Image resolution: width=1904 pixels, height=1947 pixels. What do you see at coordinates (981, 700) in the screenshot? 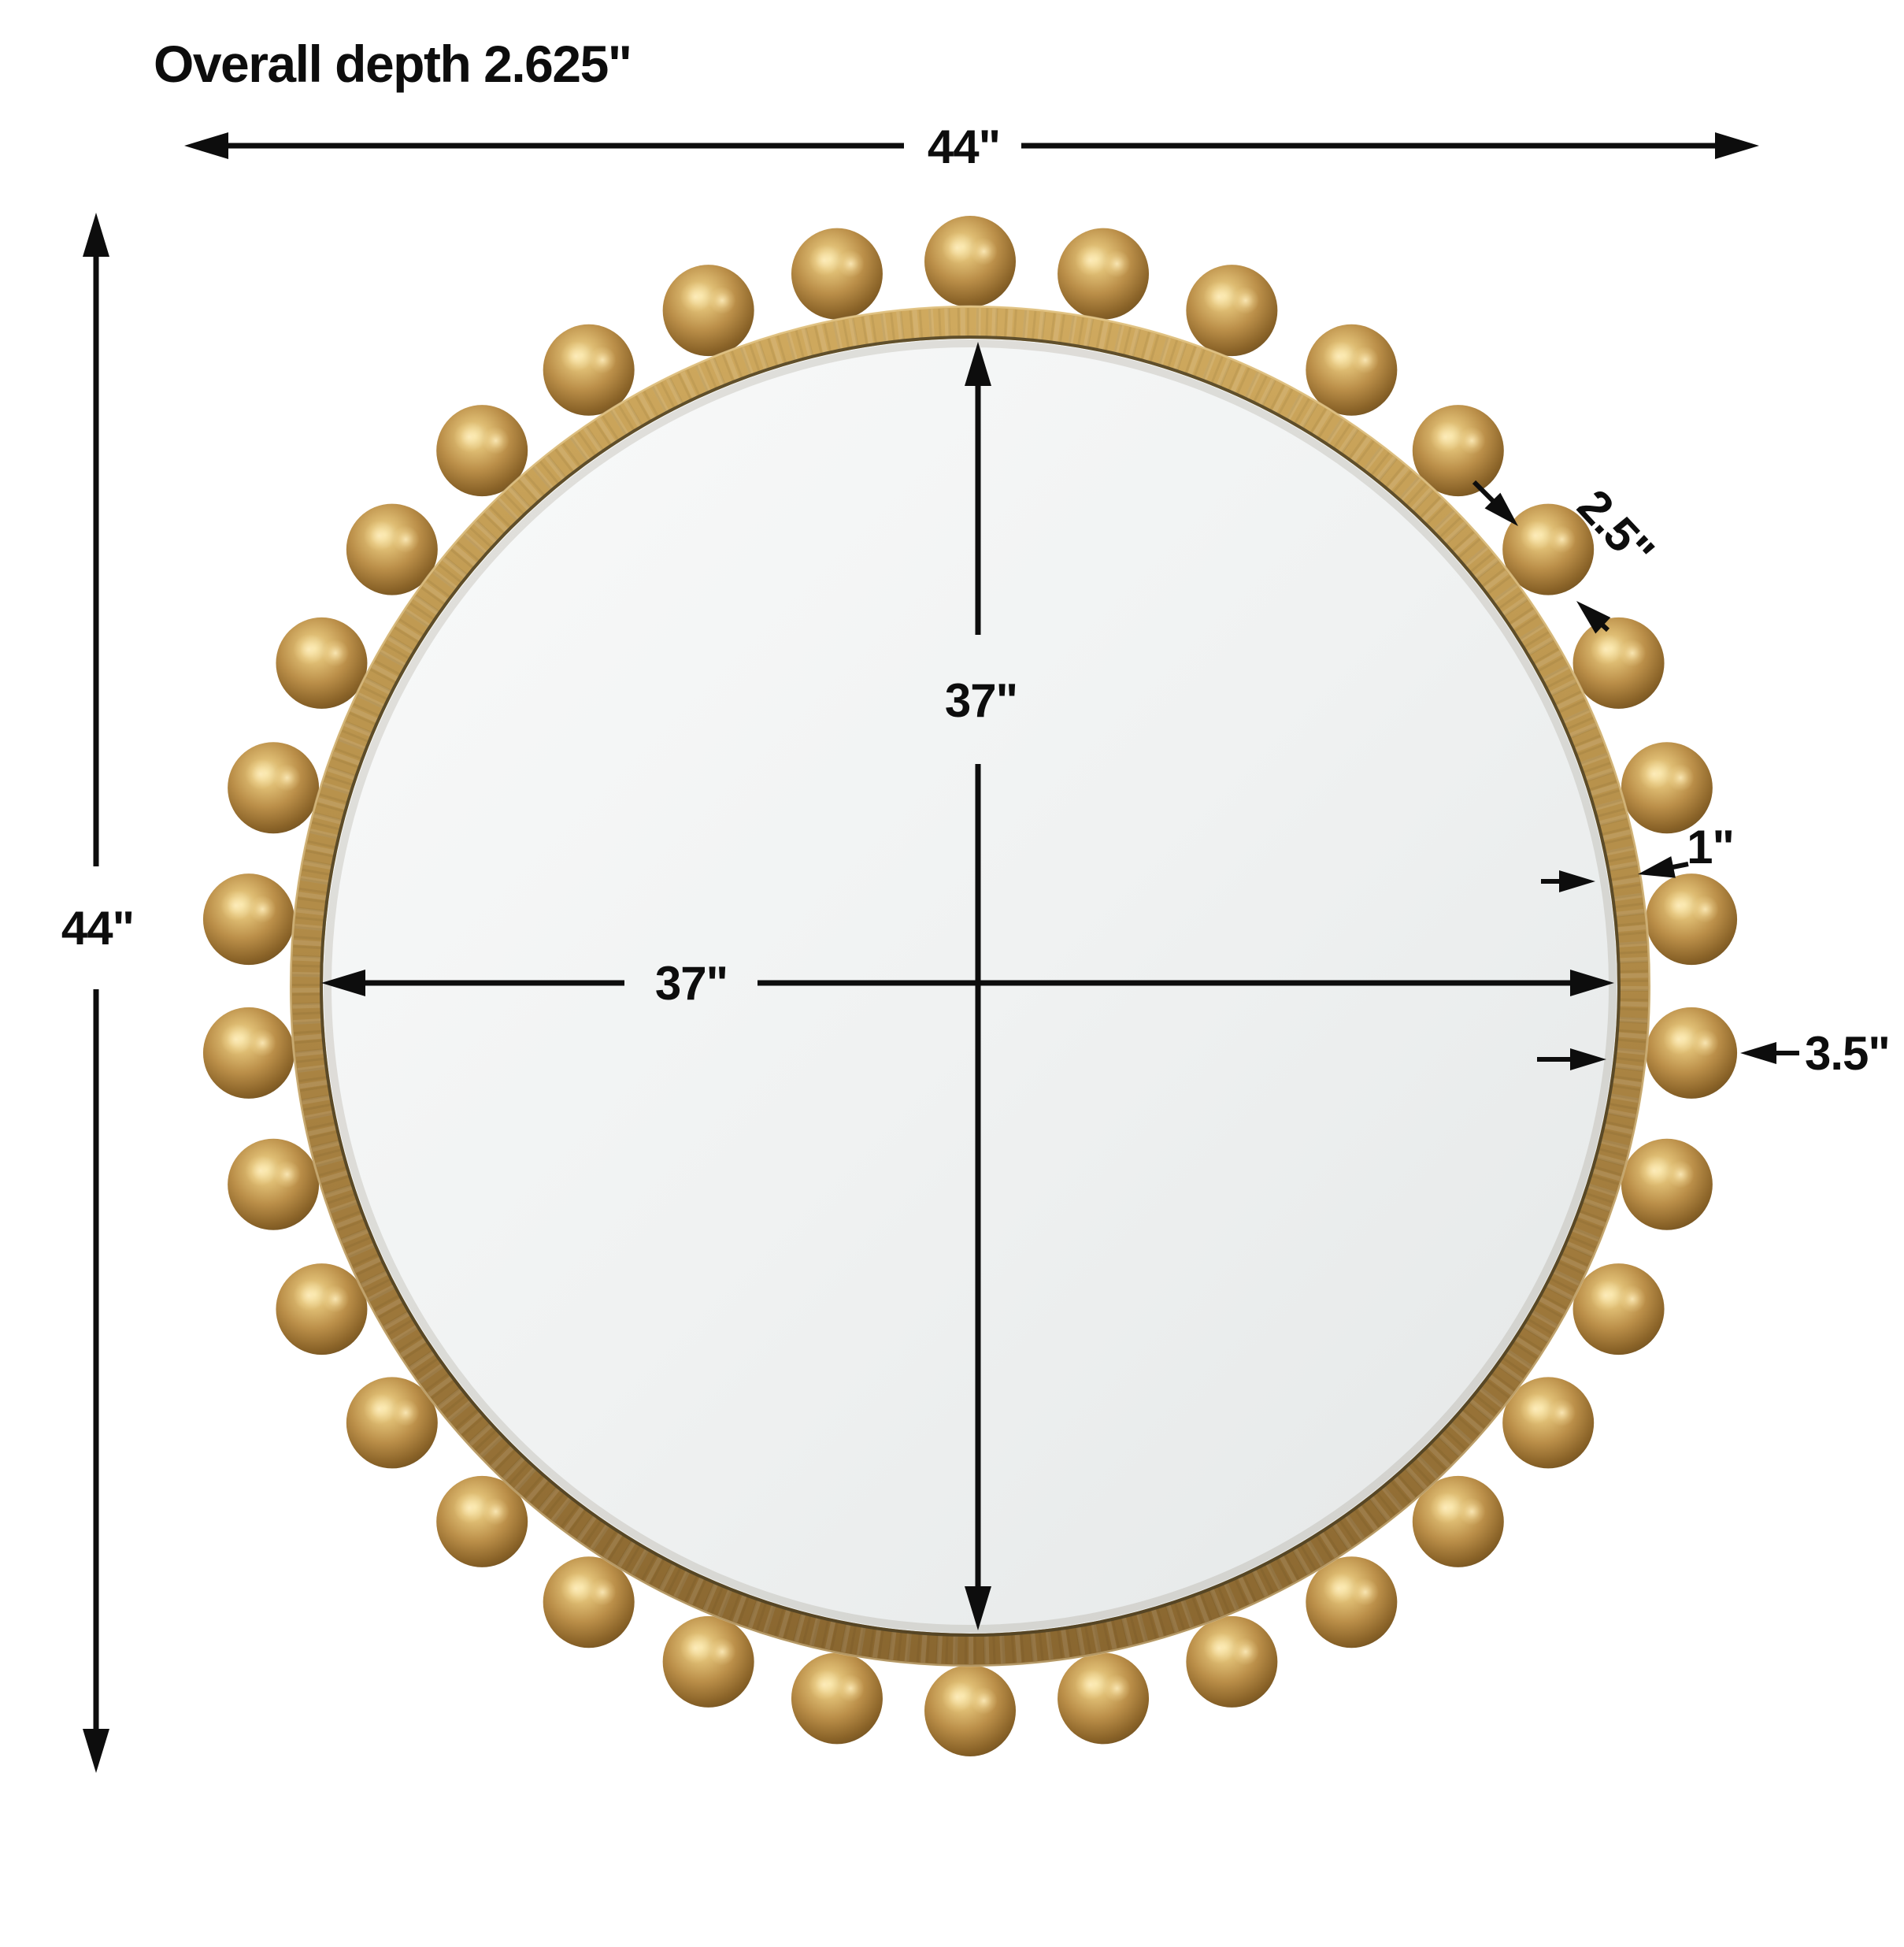
I see `mirror-height-label: 37"` at bounding box center [981, 700].